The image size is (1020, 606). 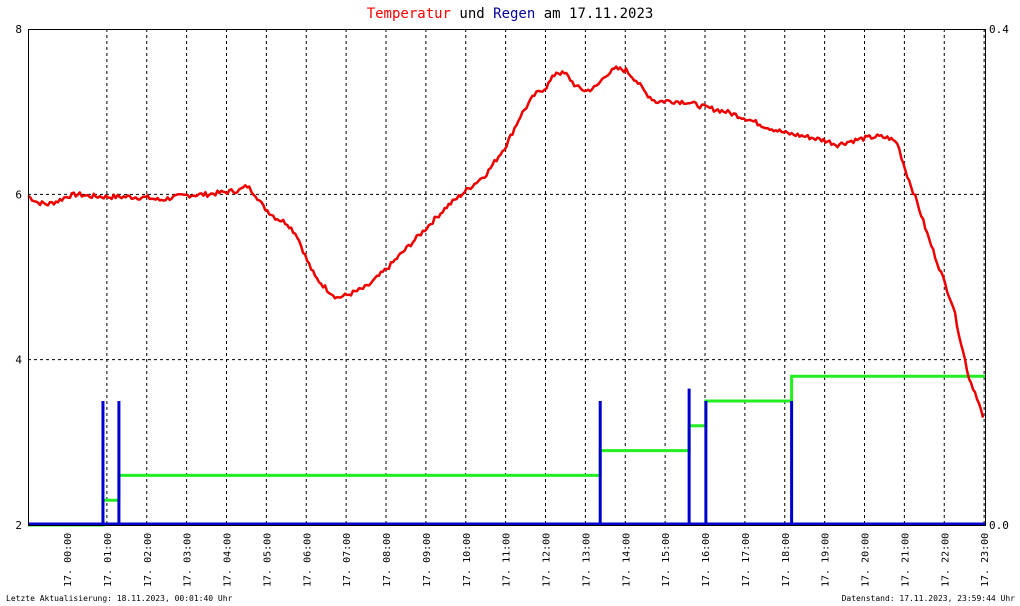 What do you see at coordinates (507, 560) in the screenshot?
I see `x-tick-label: 17. 11:00` at bounding box center [507, 560].